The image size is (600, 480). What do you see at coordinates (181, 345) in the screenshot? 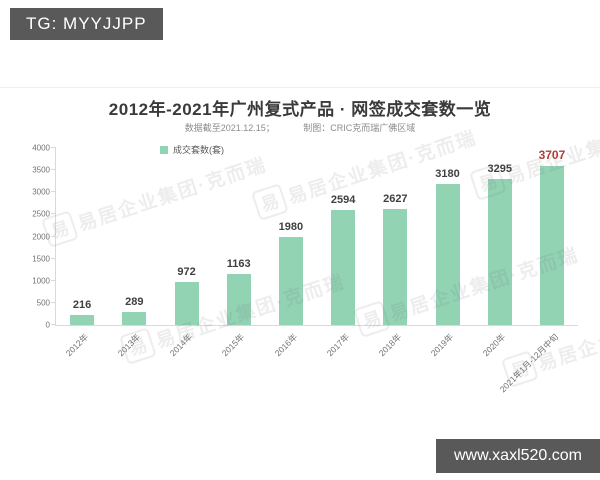
I see `x-axis-tick-label: 2014年` at bounding box center [181, 345].